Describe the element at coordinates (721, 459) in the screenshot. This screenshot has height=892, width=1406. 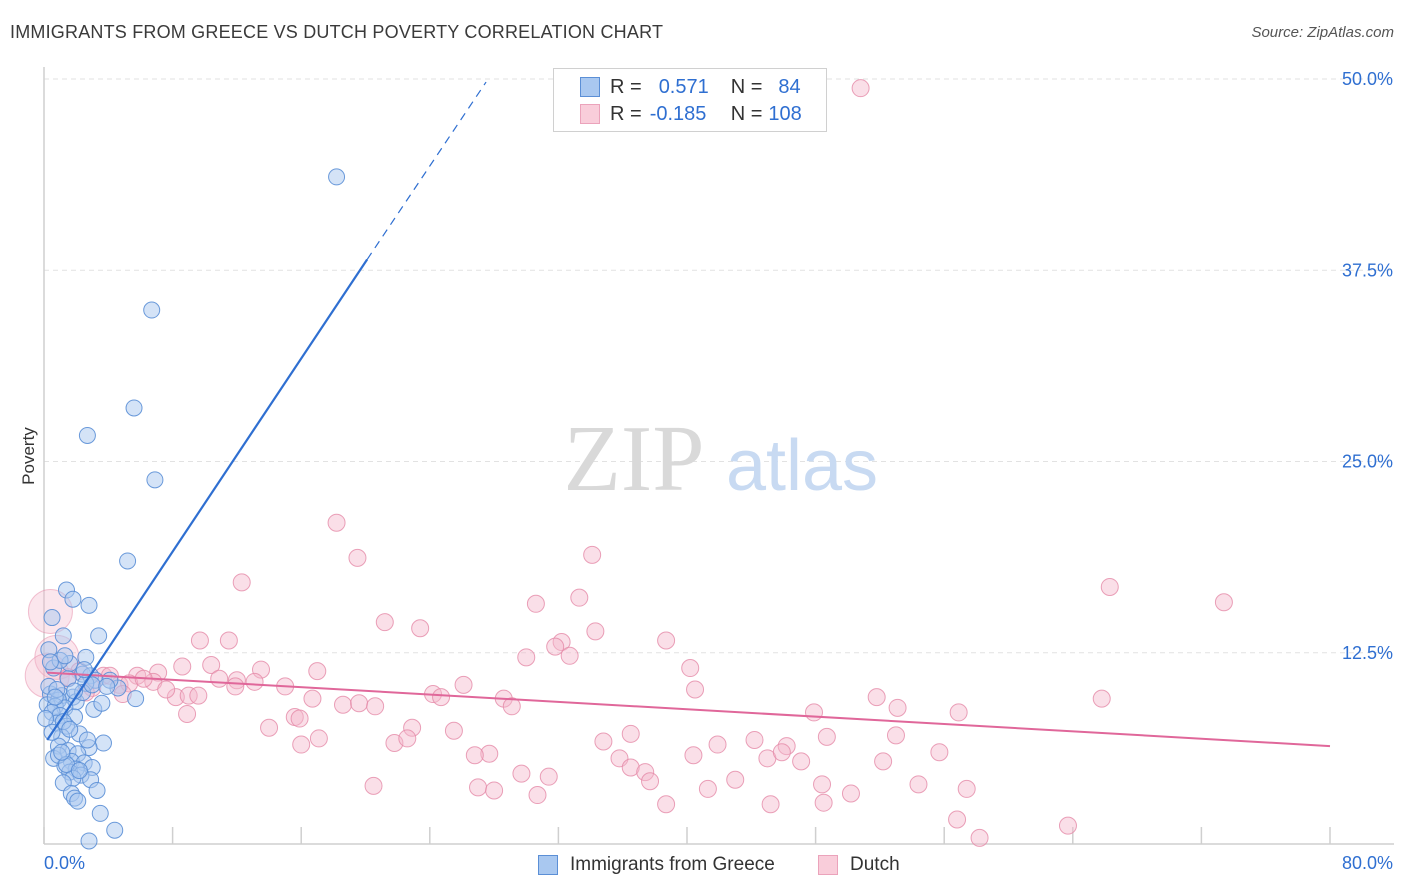
I see `watermark: ZIP atlas` at that location.